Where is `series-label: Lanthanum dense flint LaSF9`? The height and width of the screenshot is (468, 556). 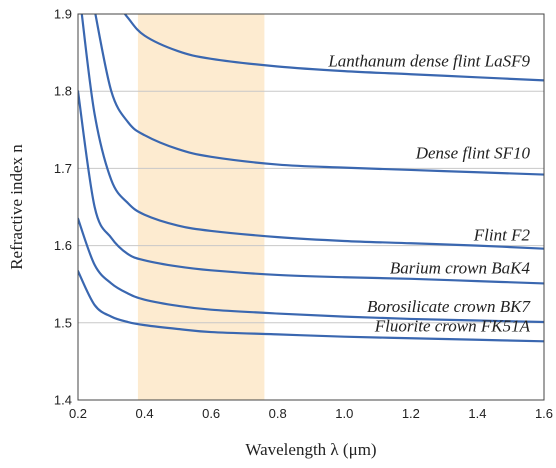 series-label: Lanthanum dense flint LaSF9 is located at coordinates (428, 60).